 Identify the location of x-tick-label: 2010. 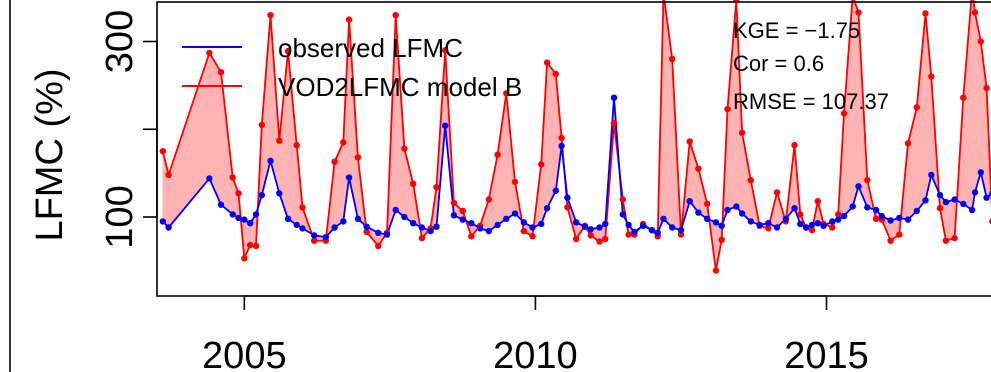
(535, 353).